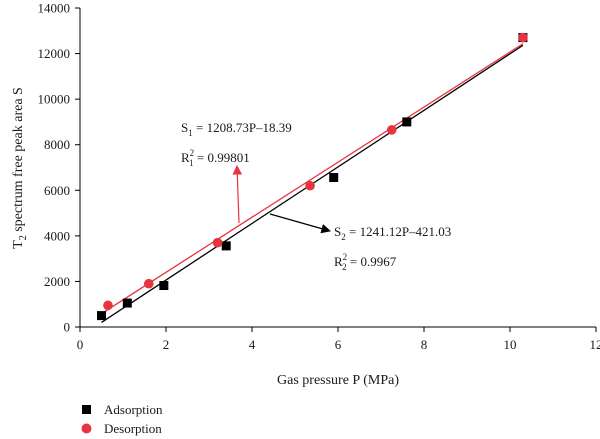  Describe the element at coordinates (338, 344) in the screenshot. I see `x-tick-label: 6` at that location.